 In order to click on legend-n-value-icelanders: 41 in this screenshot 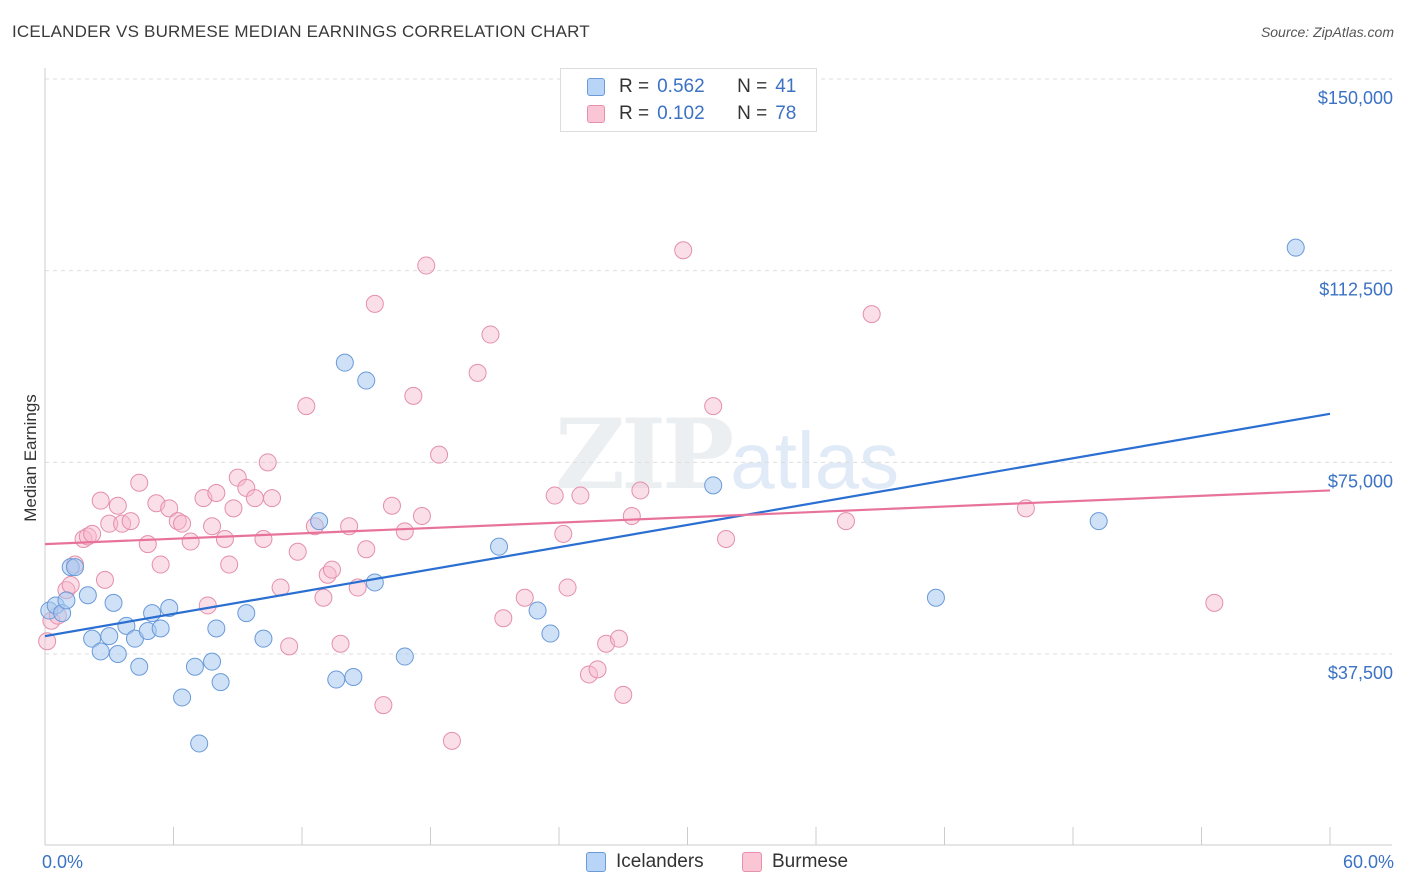, I will do `click(786, 86)`.